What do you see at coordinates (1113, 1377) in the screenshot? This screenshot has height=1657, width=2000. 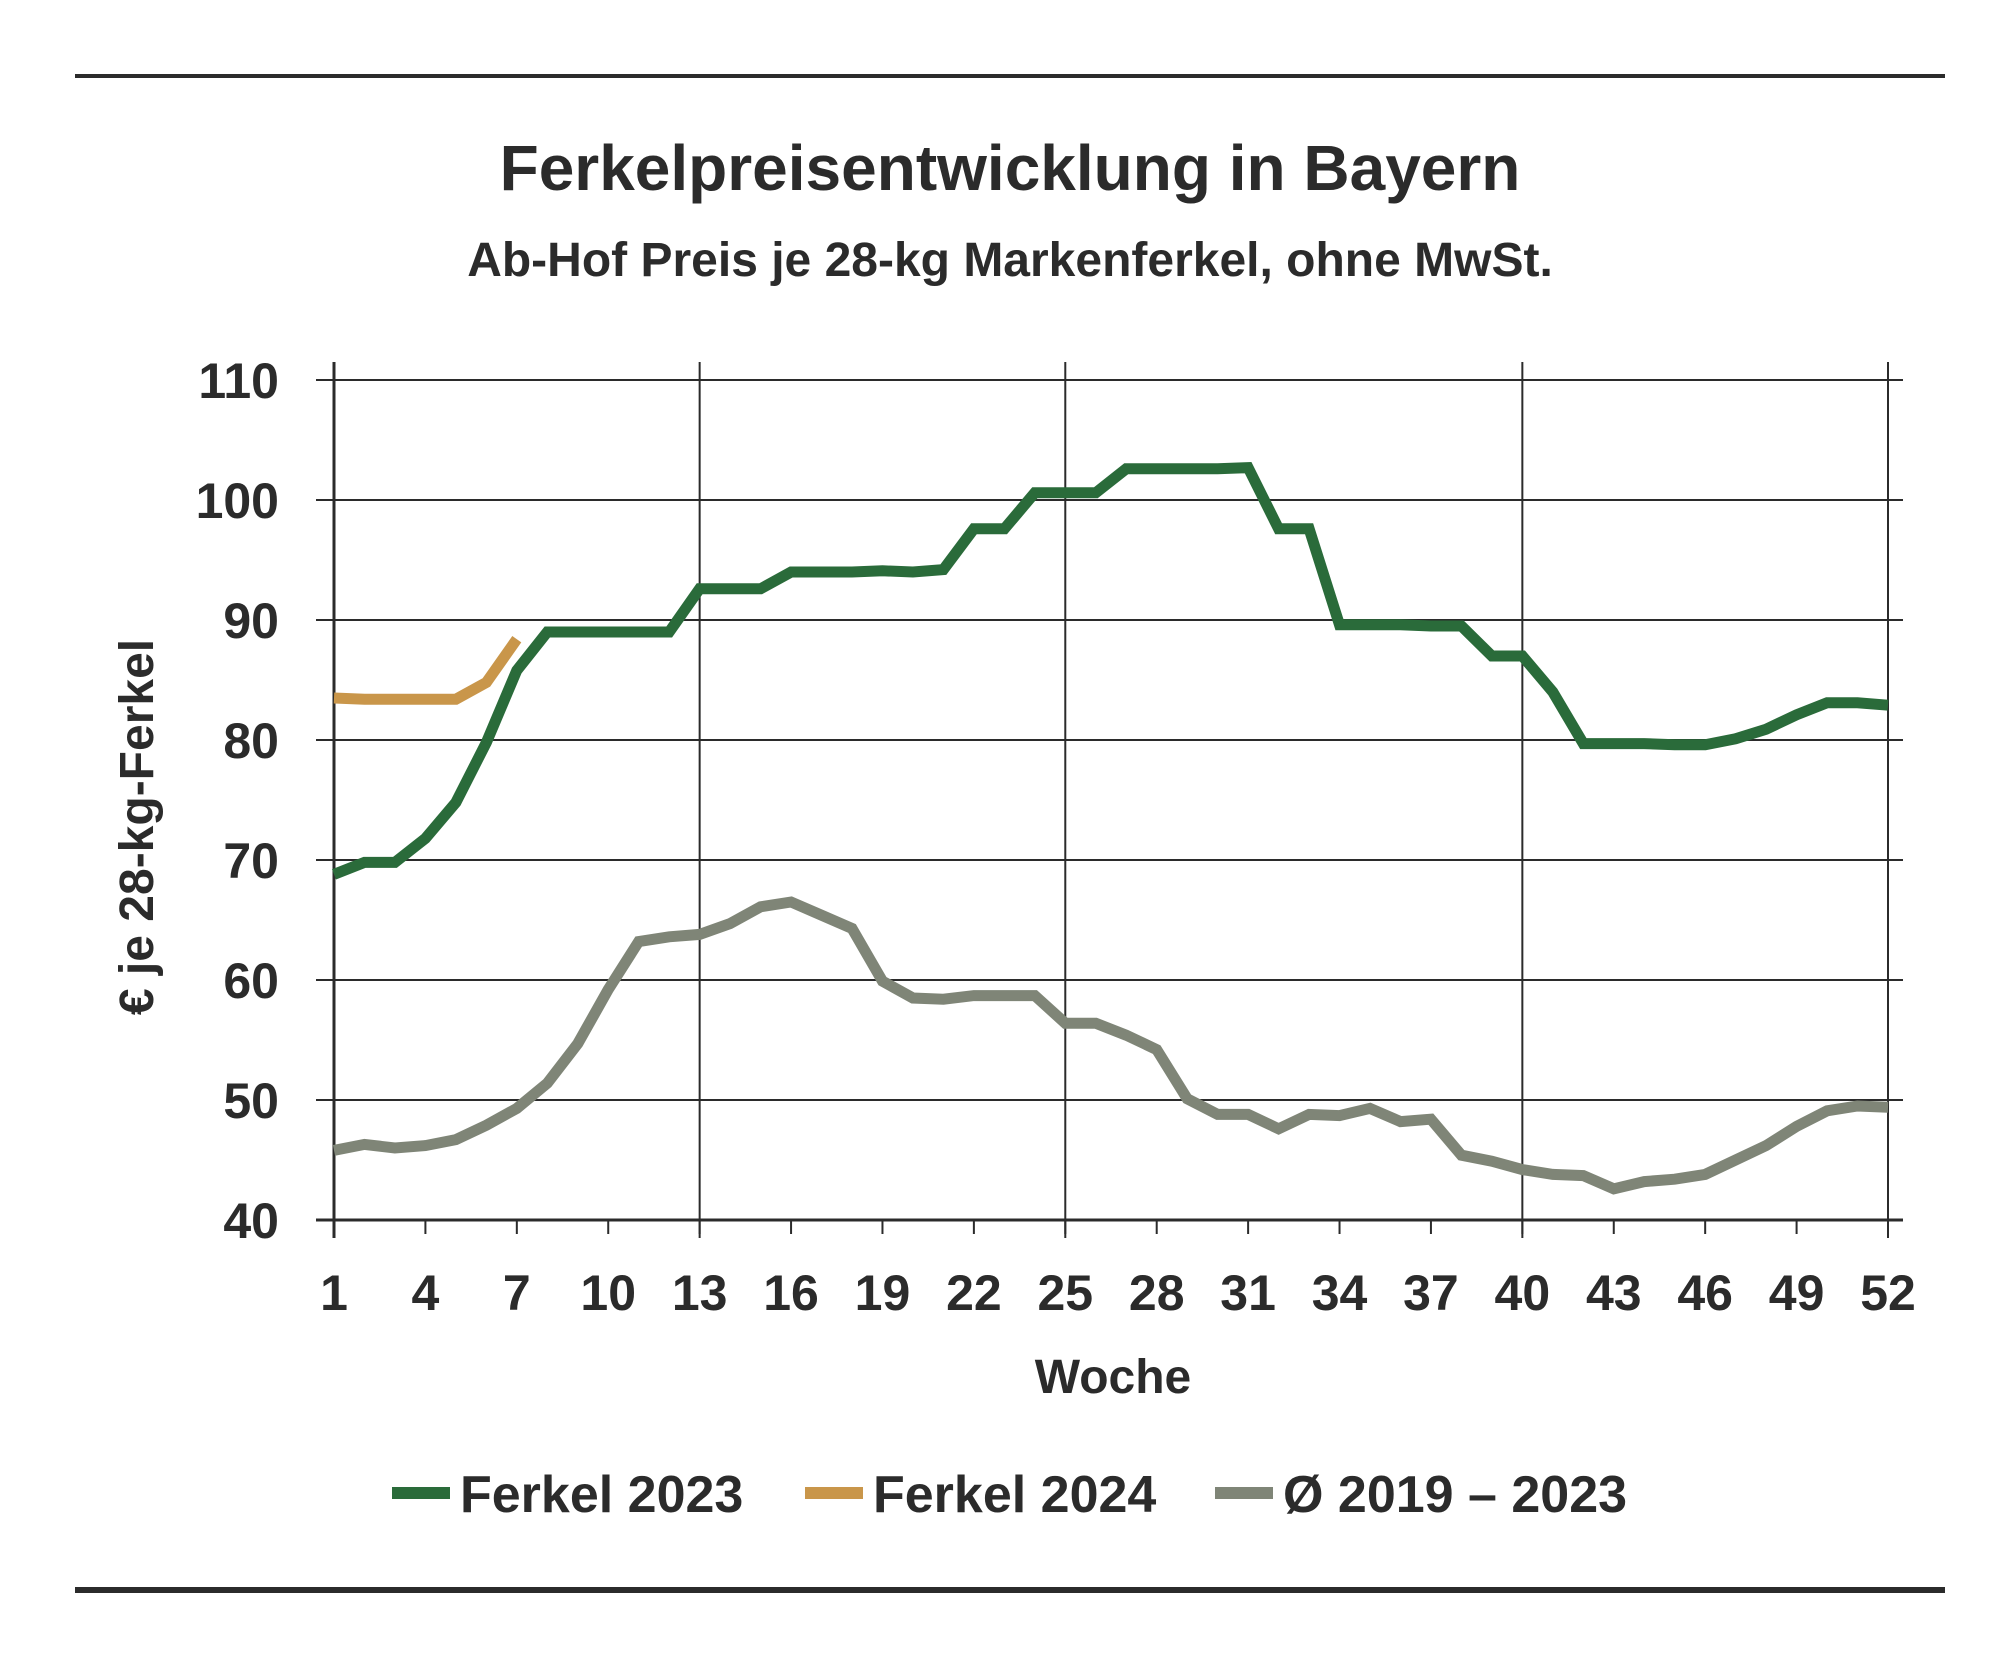 I see `x-axis-label: Woche` at bounding box center [1113, 1377].